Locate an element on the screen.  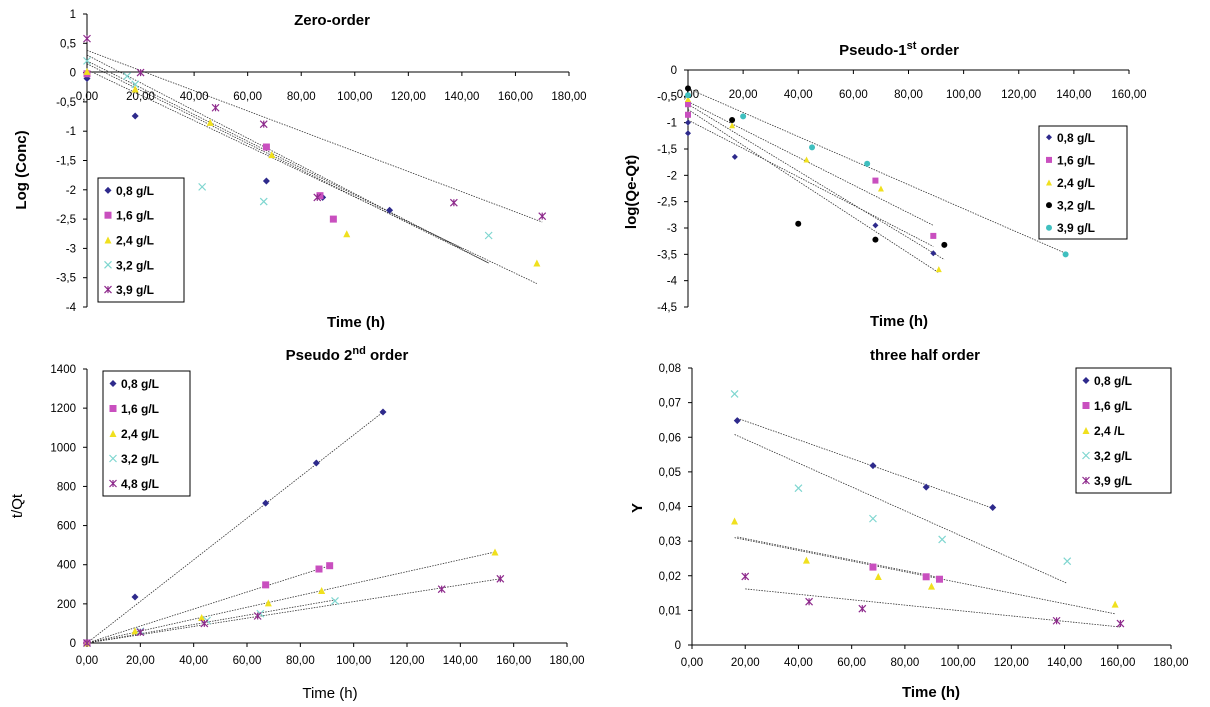
x-tick-label: 140,00 is located at coordinates (1064, 663).